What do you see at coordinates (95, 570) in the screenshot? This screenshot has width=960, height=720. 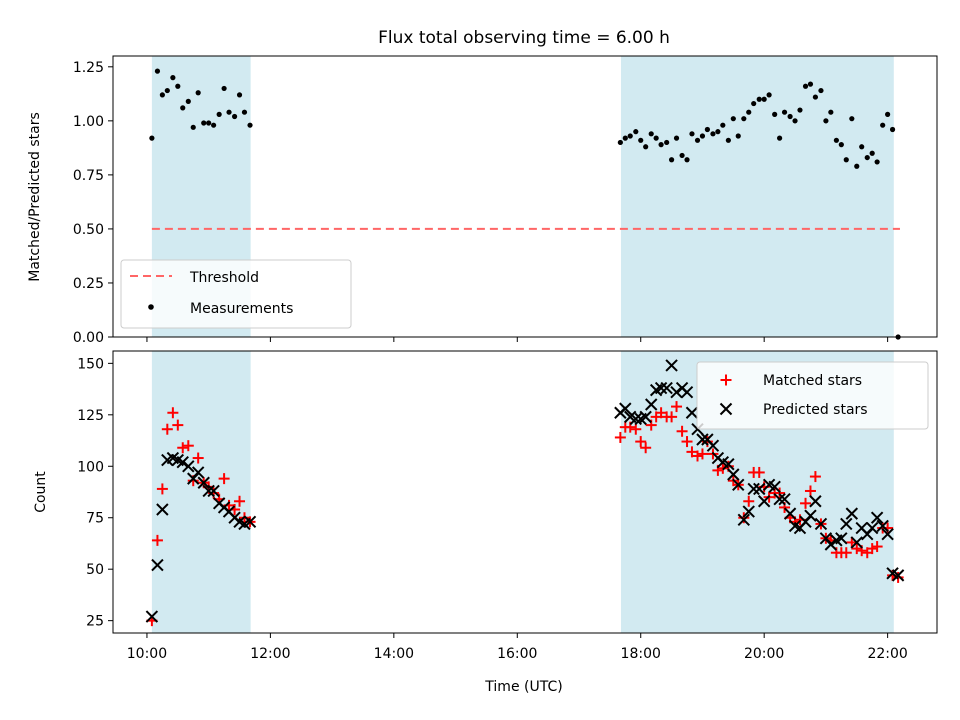 I see `y-tick-label: 50` at bounding box center [95, 570].